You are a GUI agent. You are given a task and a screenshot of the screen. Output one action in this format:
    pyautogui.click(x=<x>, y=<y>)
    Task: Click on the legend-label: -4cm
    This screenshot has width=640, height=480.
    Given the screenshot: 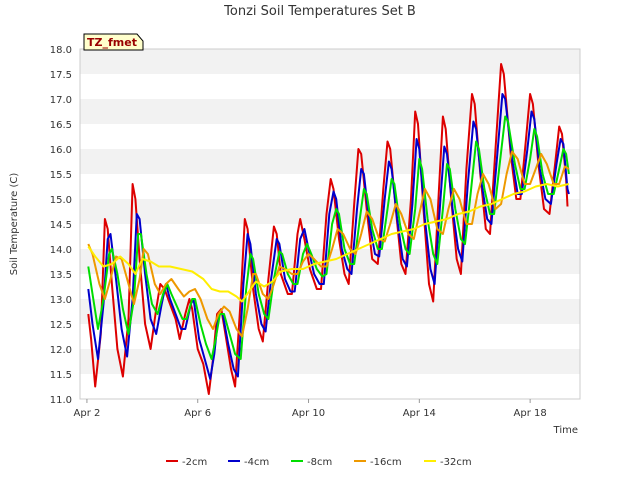 What is the action you would take?
    pyautogui.click(x=256, y=462)
    